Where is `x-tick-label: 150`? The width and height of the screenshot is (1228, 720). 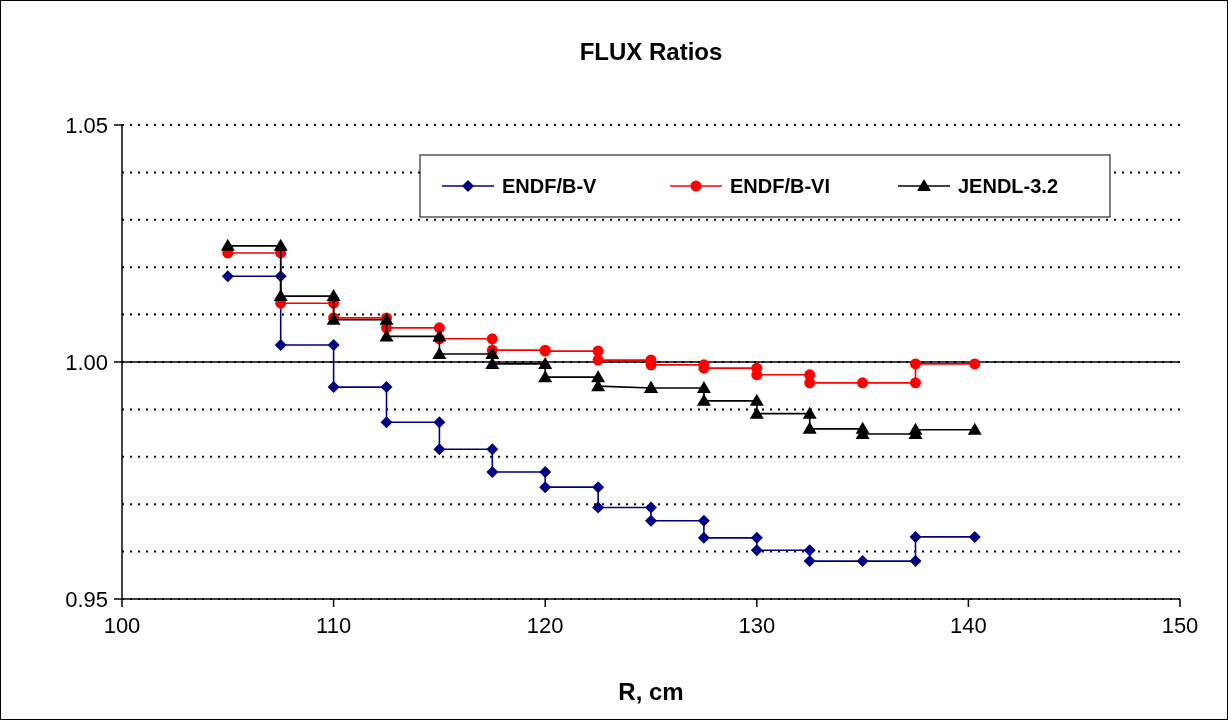
x-tick-label: 150 is located at coordinates (1180, 625).